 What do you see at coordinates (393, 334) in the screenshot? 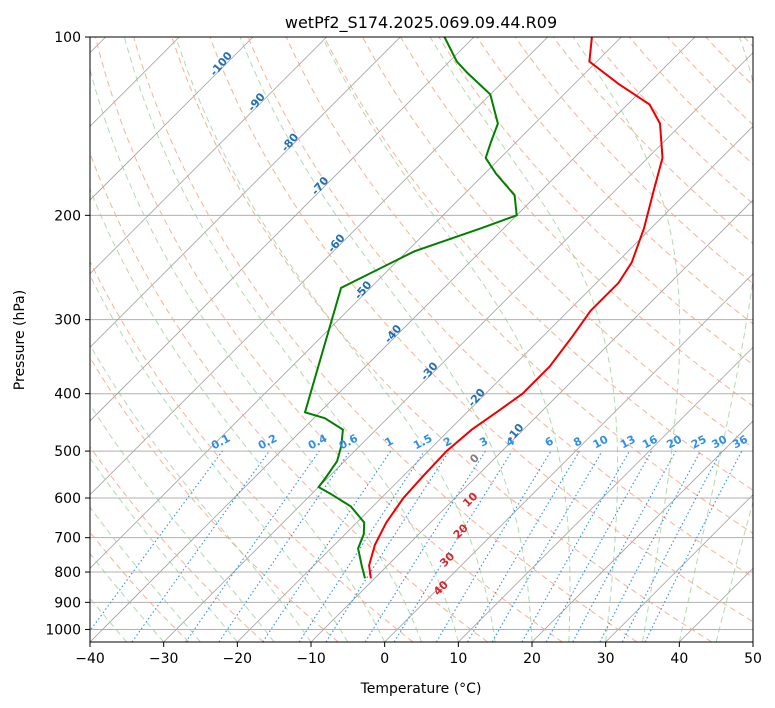
I see `moist-adiabat-label: -40` at bounding box center [393, 334].